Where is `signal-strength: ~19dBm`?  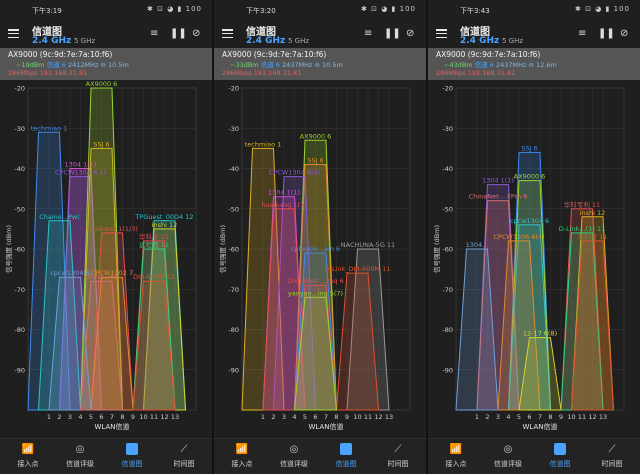 signal-strength: ~19dBm is located at coordinates (30, 65).